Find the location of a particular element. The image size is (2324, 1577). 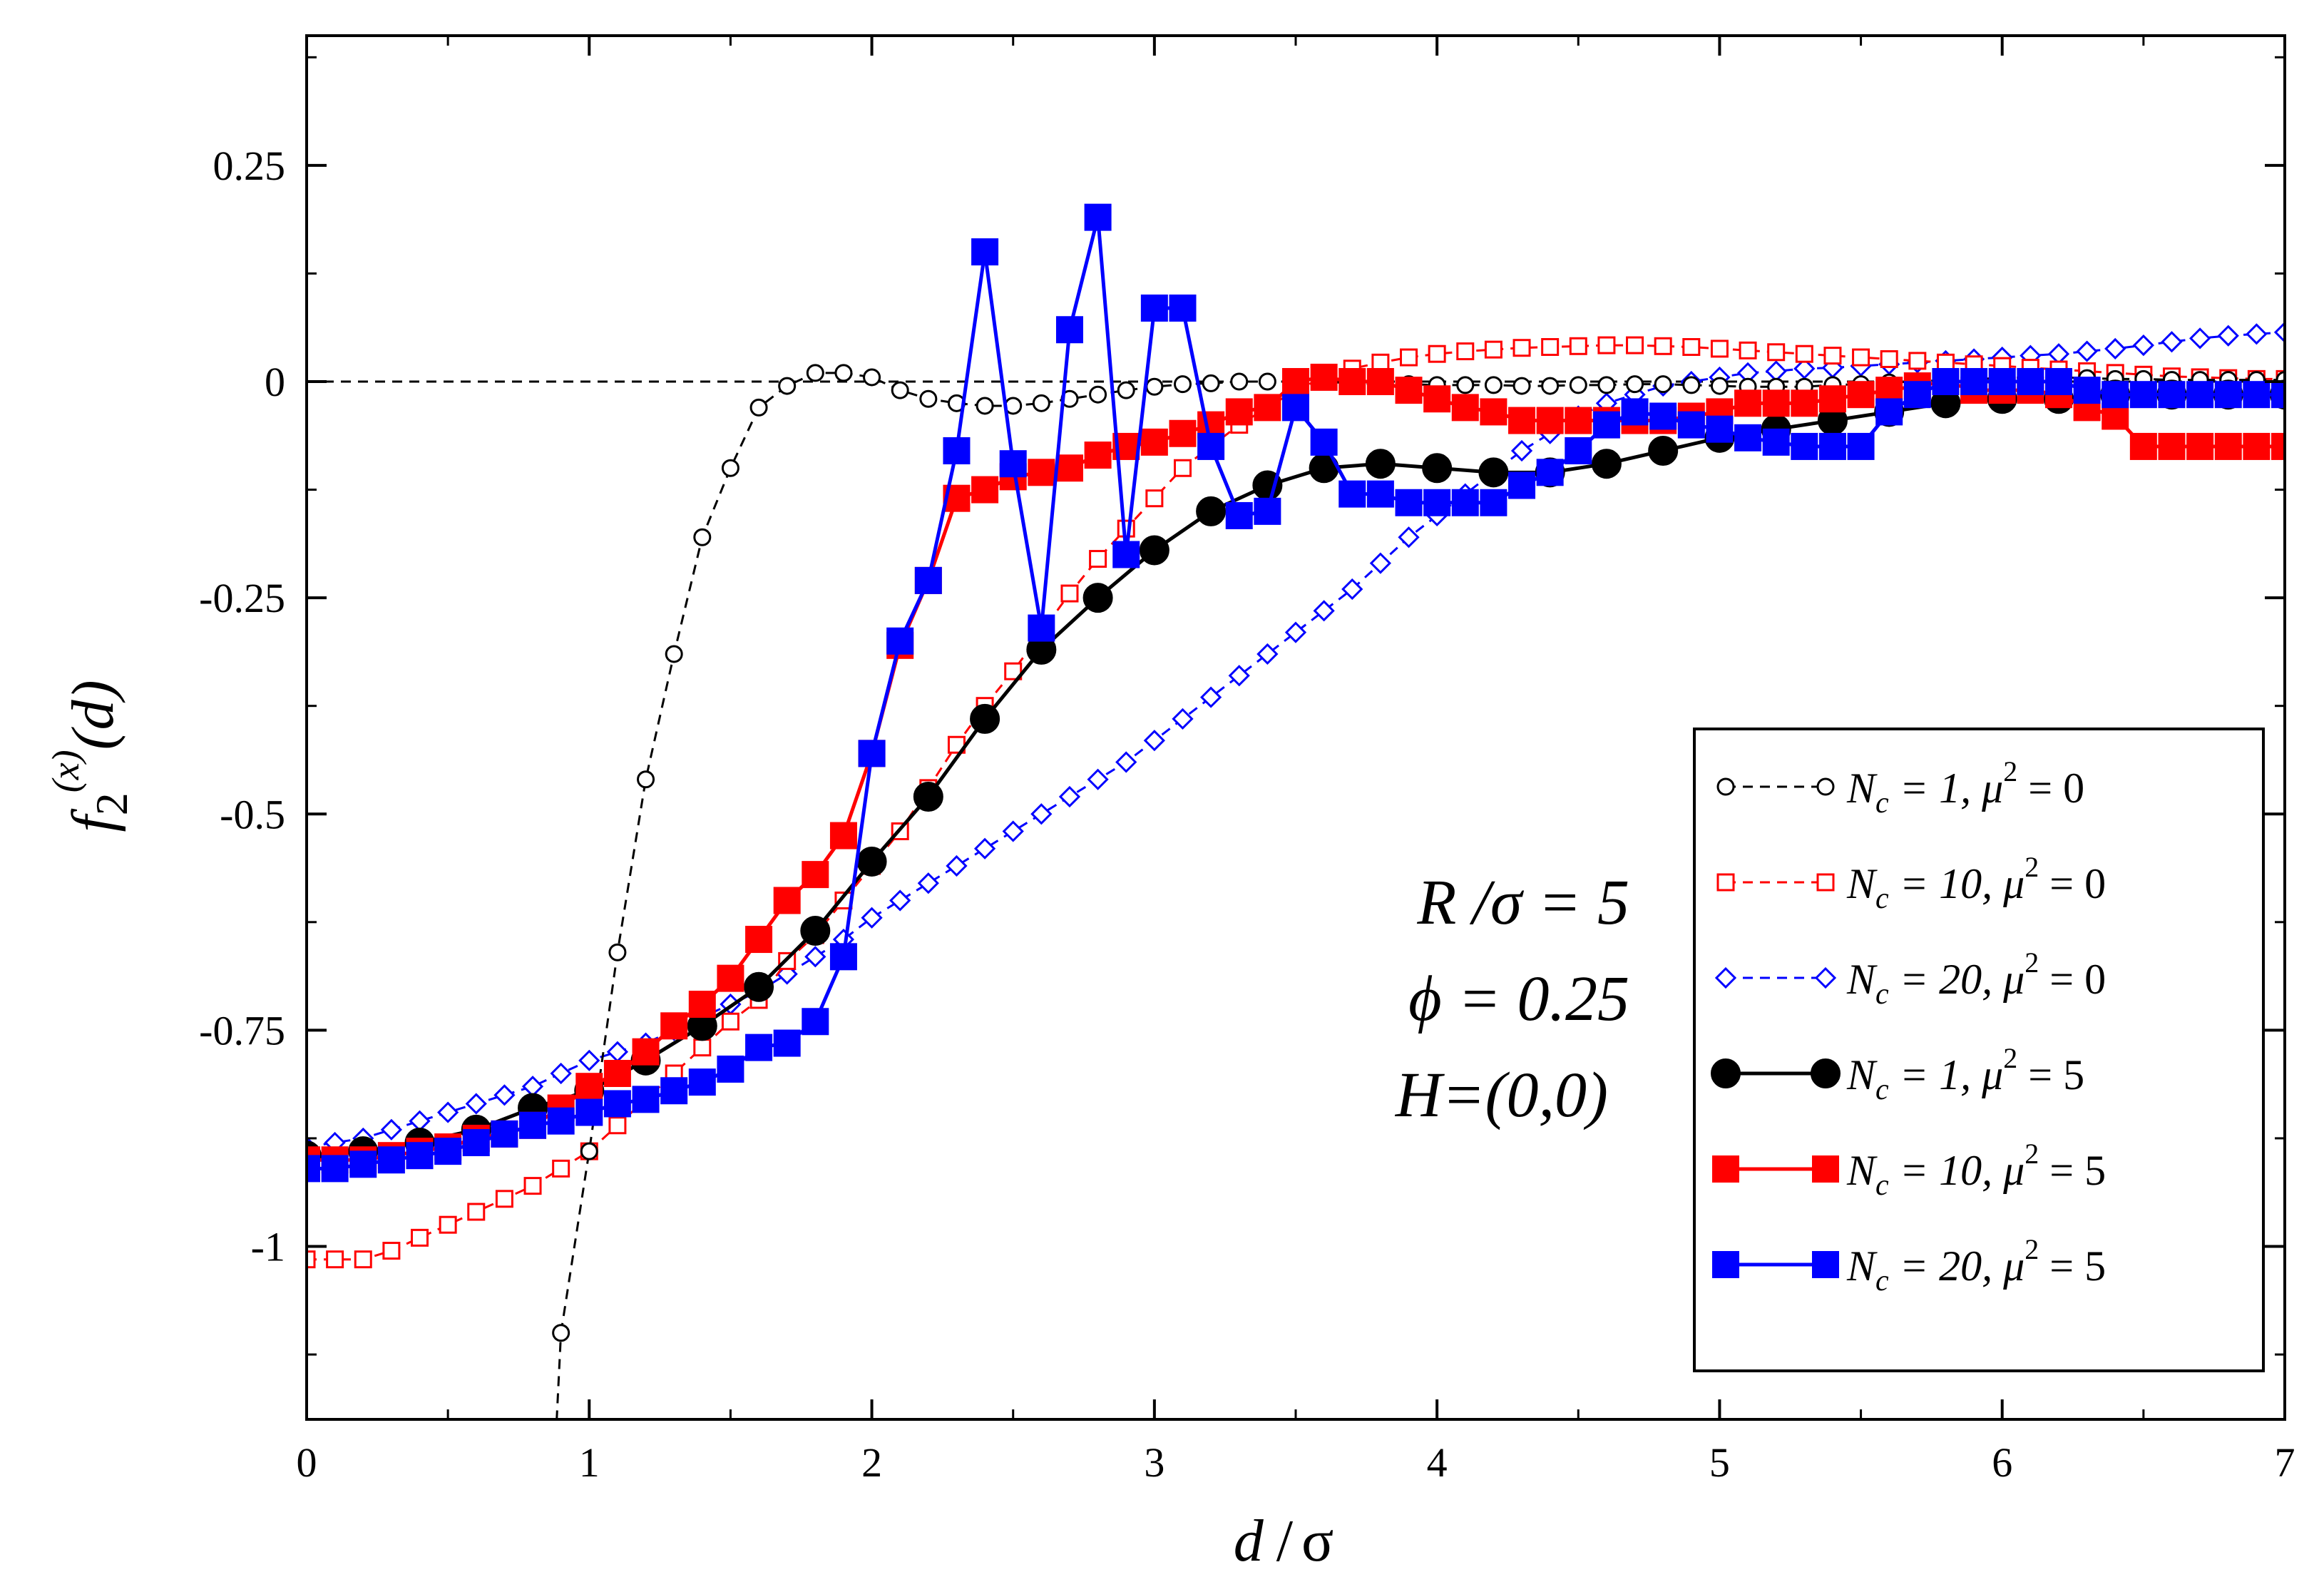

x-tick-label: 0 is located at coordinates (307, 1462).